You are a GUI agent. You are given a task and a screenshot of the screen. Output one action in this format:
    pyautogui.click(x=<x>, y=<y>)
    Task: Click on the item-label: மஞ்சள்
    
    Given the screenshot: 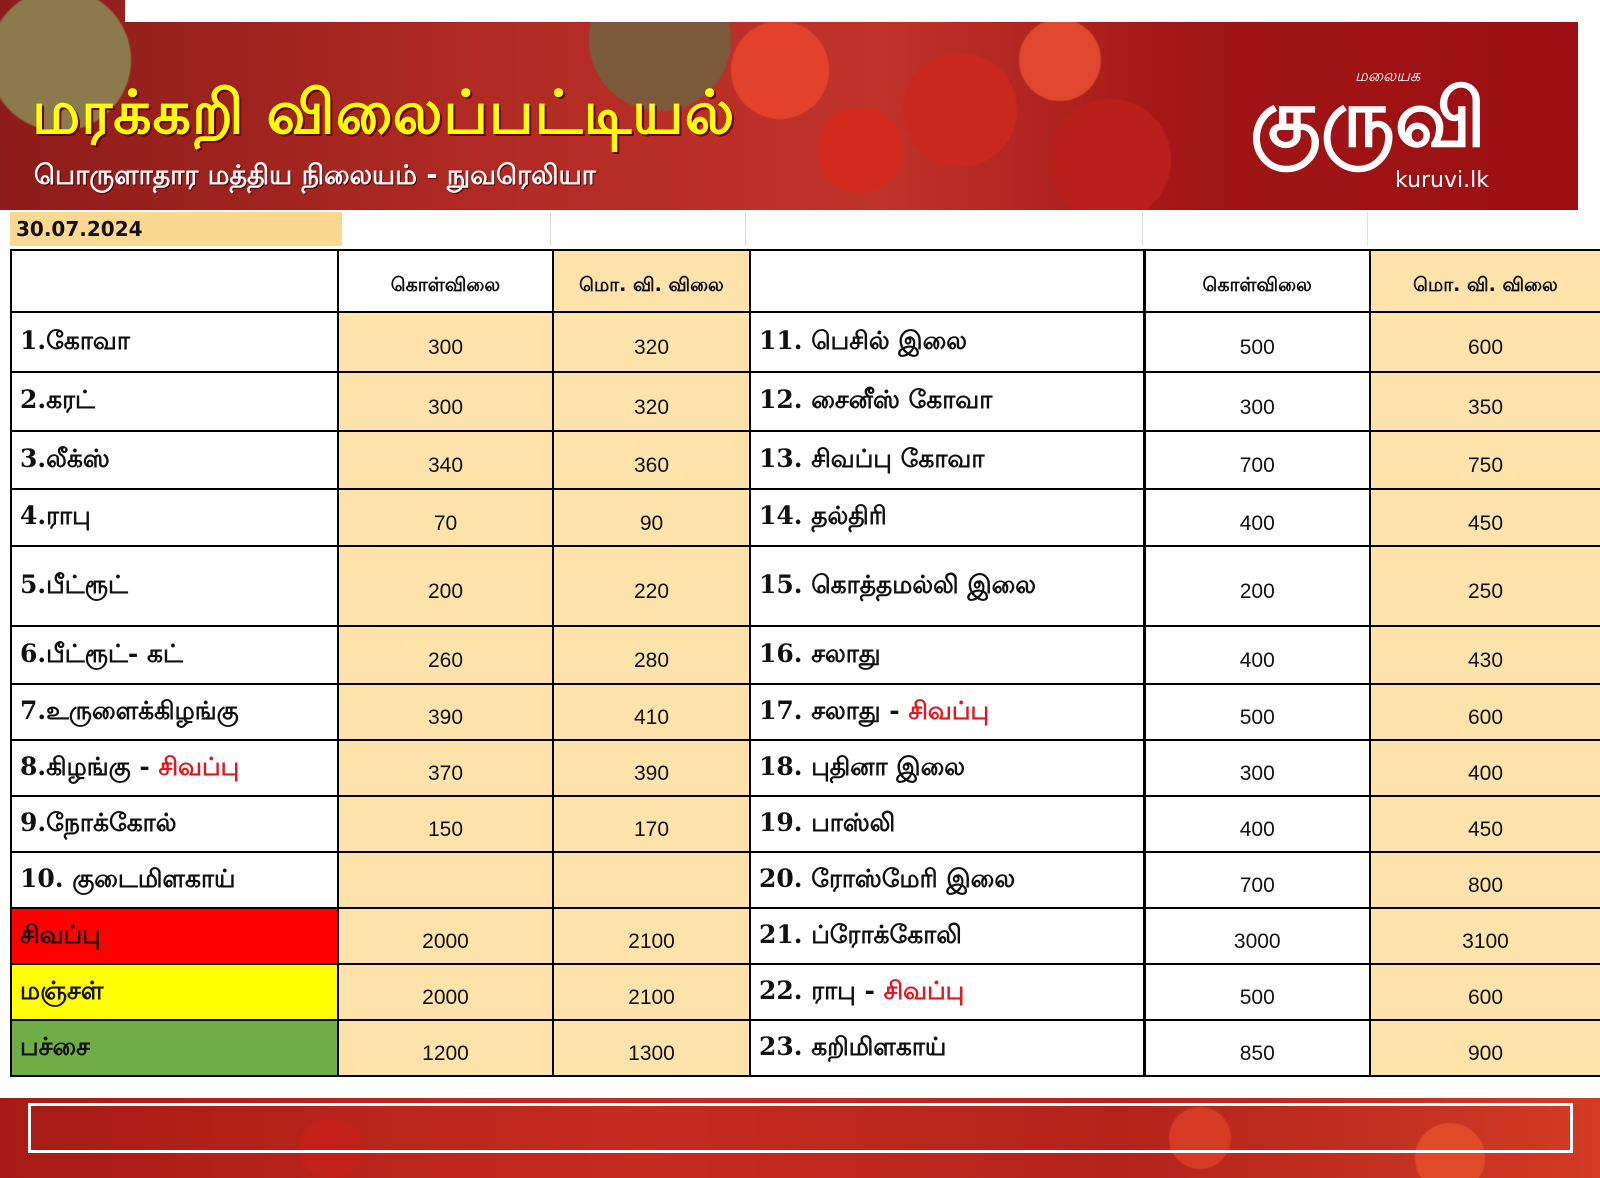 What is the action you would take?
    pyautogui.click(x=62, y=990)
    